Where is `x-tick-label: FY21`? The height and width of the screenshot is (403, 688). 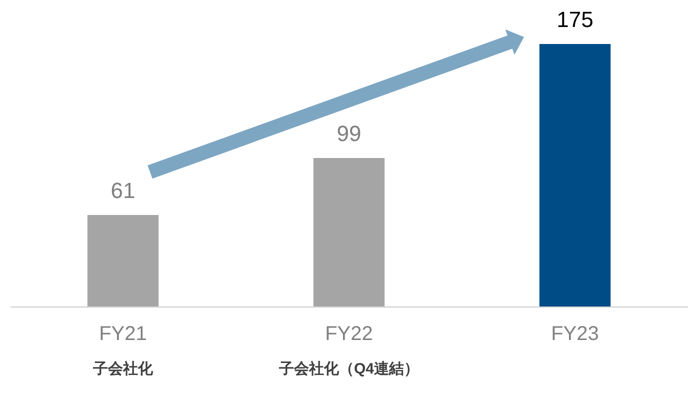 x-tick-label: FY21 is located at coordinates (123, 334).